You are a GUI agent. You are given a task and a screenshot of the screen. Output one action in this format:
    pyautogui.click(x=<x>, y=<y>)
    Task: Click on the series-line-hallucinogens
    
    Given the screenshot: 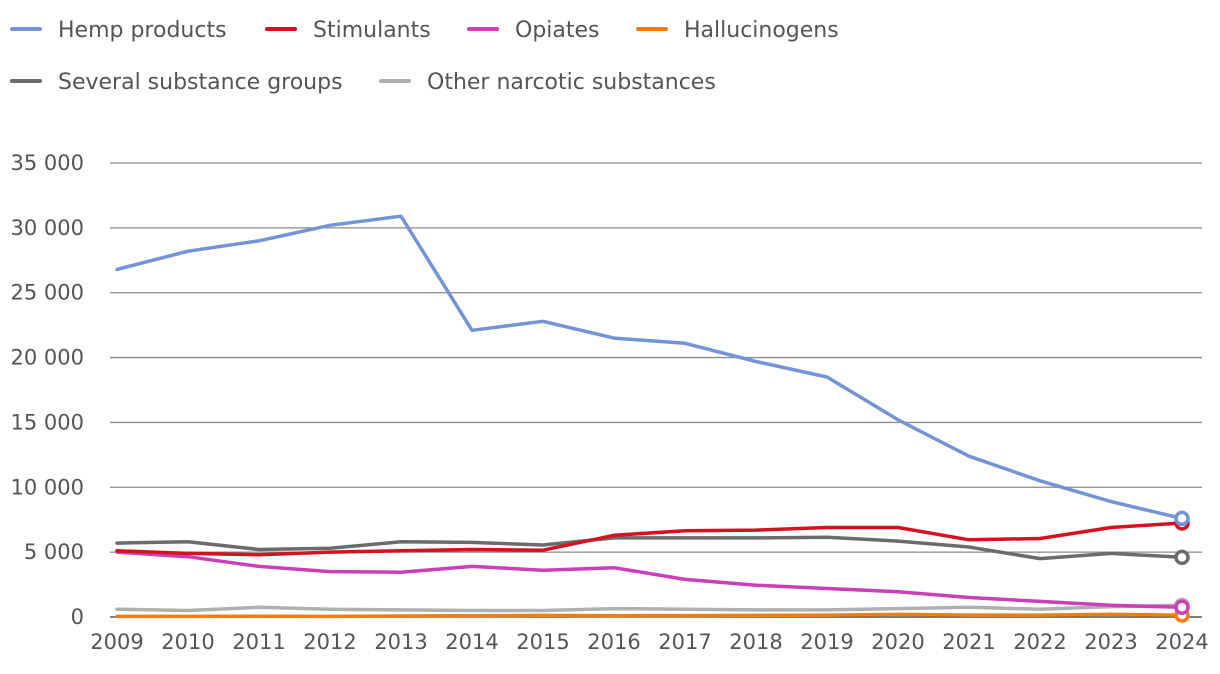 What is the action you would take?
    pyautogui.click(x=649, y=615)
    